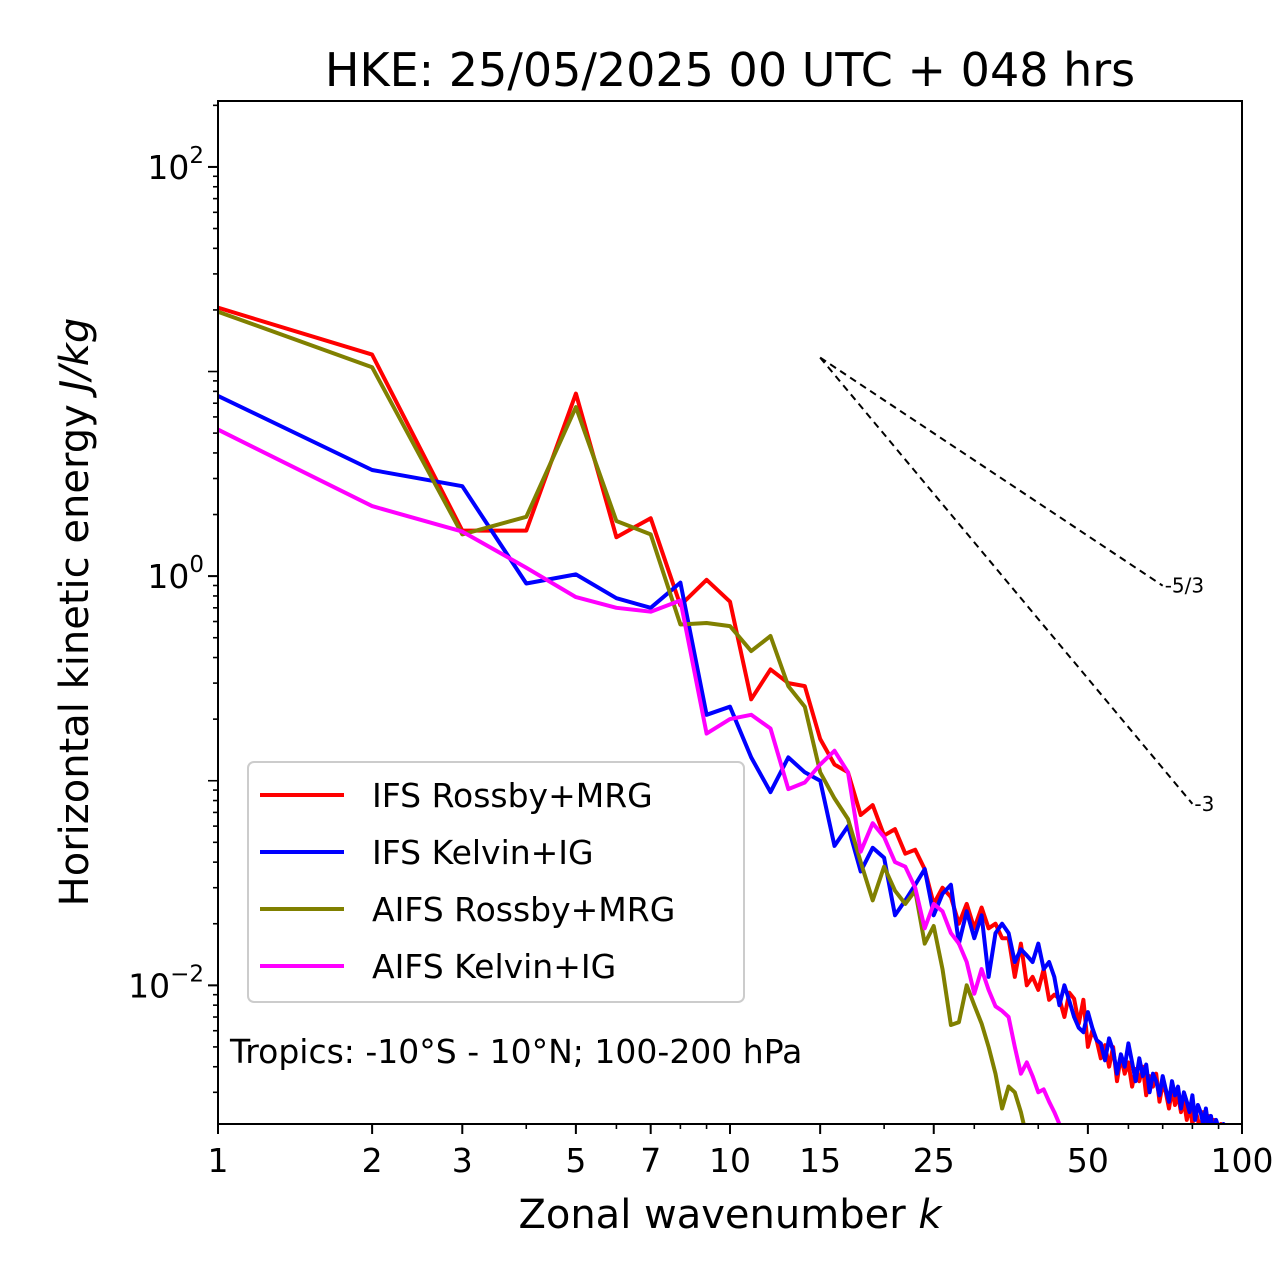 This screenshot has height=1288, width=1280. I want to click on x-tick-label: 1, so click(218, 1160).